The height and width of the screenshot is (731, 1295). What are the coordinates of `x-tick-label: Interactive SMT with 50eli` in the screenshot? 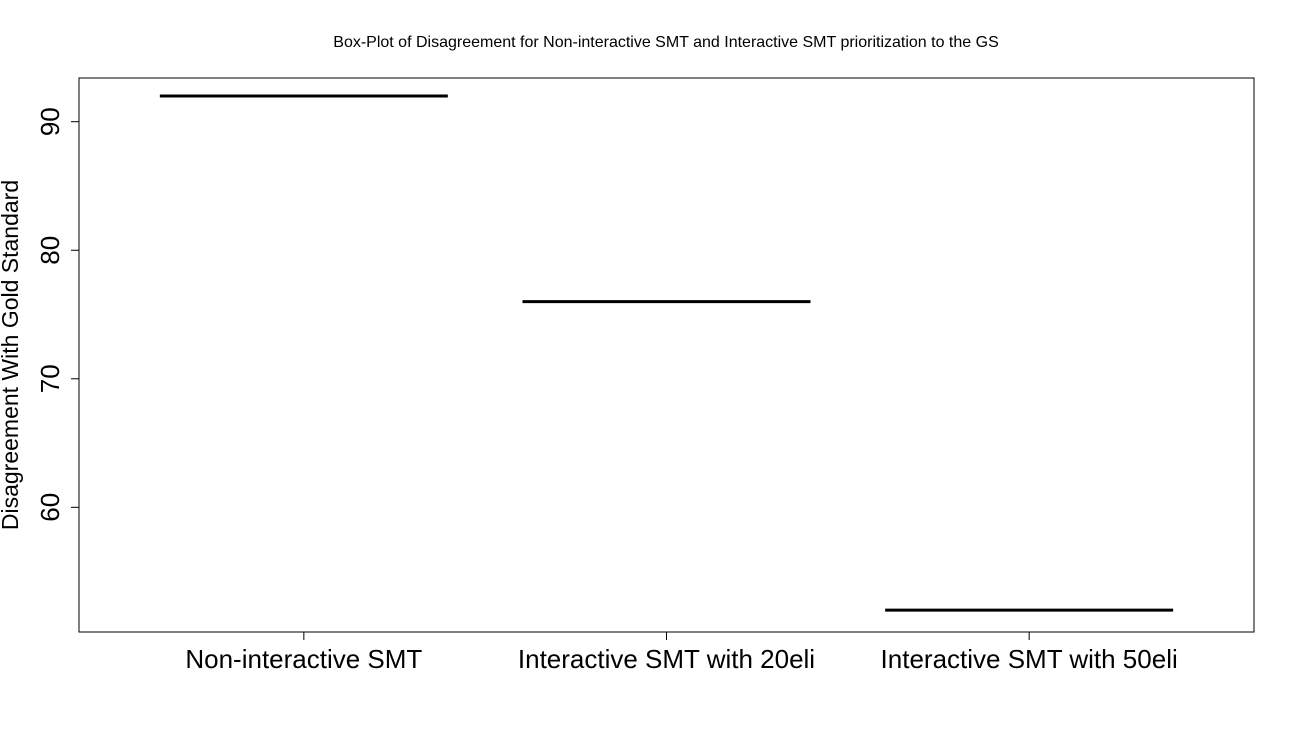 It's located at (1029, 659).